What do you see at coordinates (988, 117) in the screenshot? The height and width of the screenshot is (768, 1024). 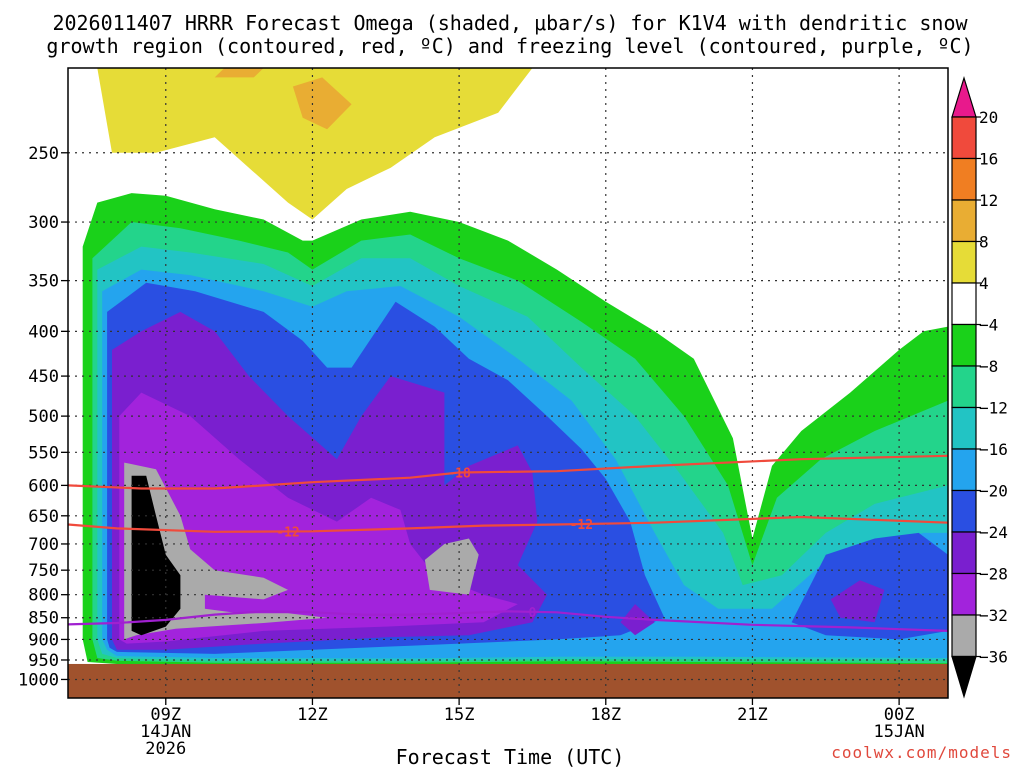 I see `colorbar-label-0: 20` at bounding box center [988, 117].